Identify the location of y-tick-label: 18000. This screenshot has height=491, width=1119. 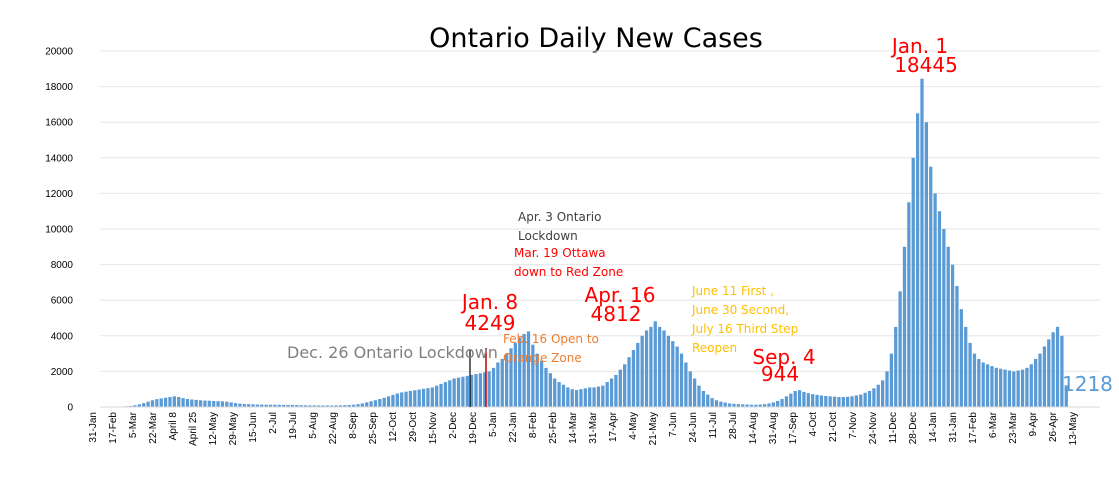
(59, 87).